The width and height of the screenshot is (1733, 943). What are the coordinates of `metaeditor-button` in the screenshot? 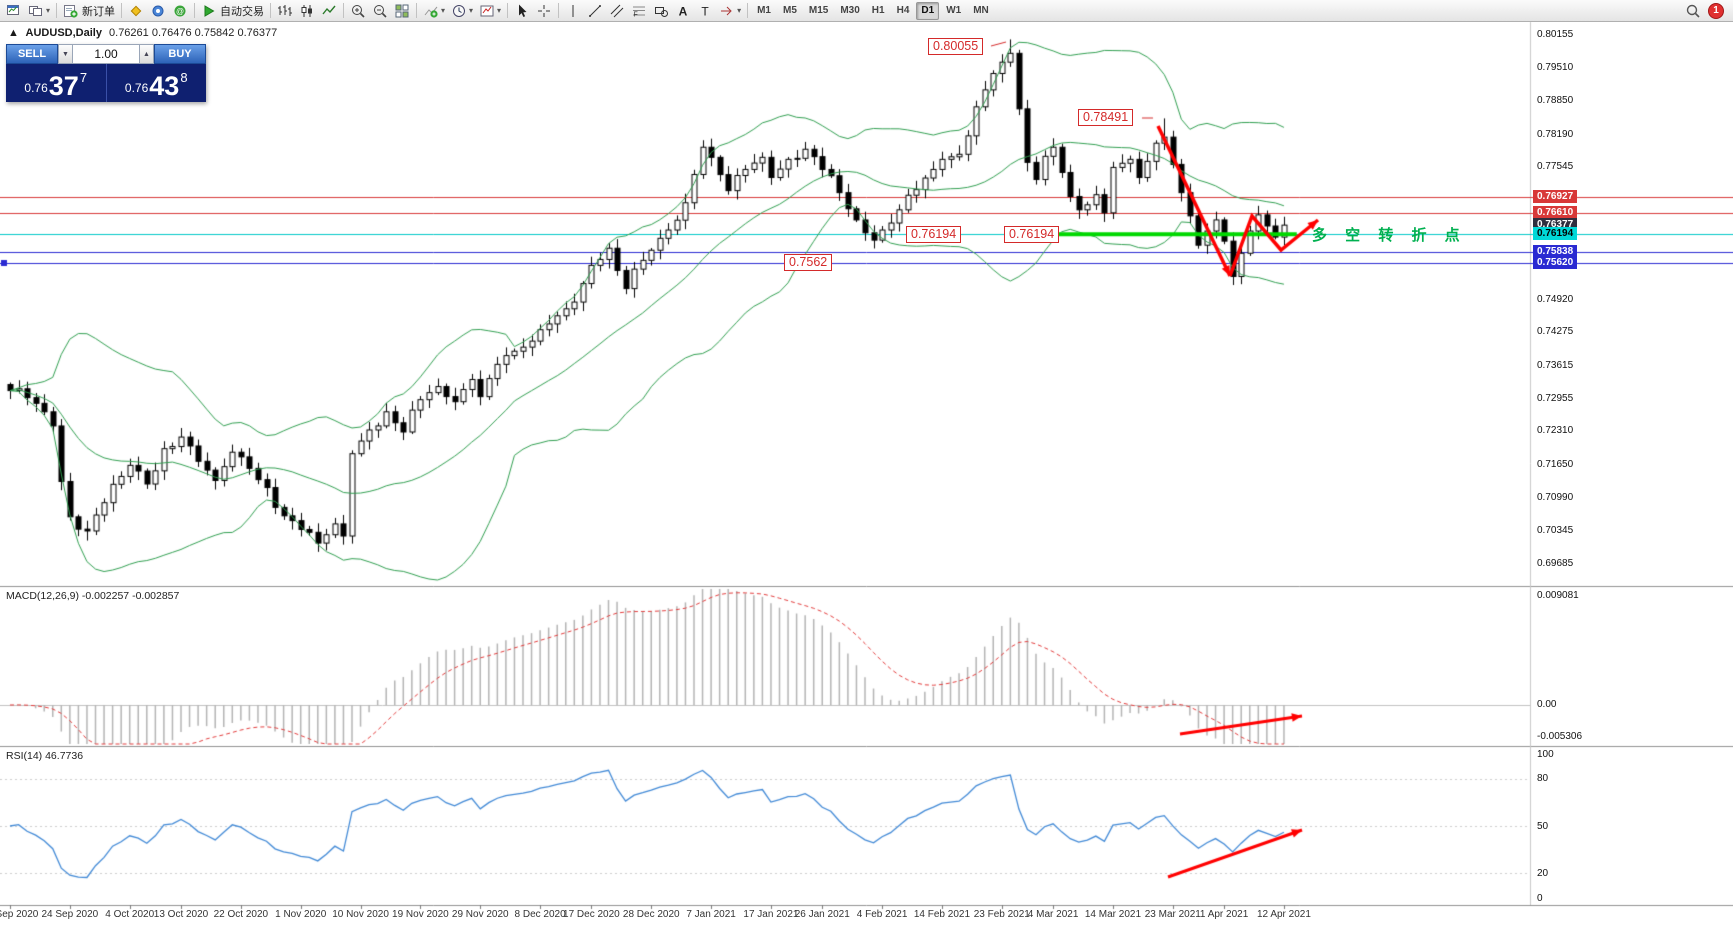 It's located at (136, 11).